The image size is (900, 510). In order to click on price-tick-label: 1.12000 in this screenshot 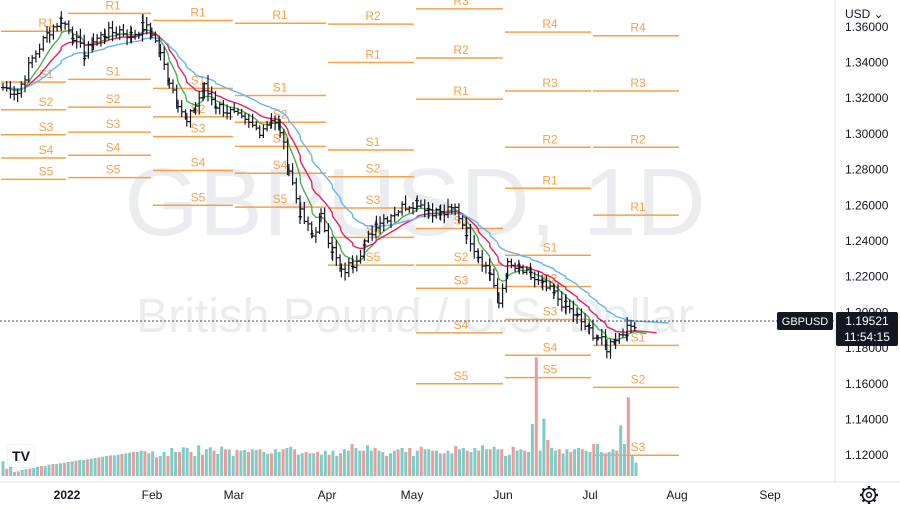, I will do `click(867, 455)`.